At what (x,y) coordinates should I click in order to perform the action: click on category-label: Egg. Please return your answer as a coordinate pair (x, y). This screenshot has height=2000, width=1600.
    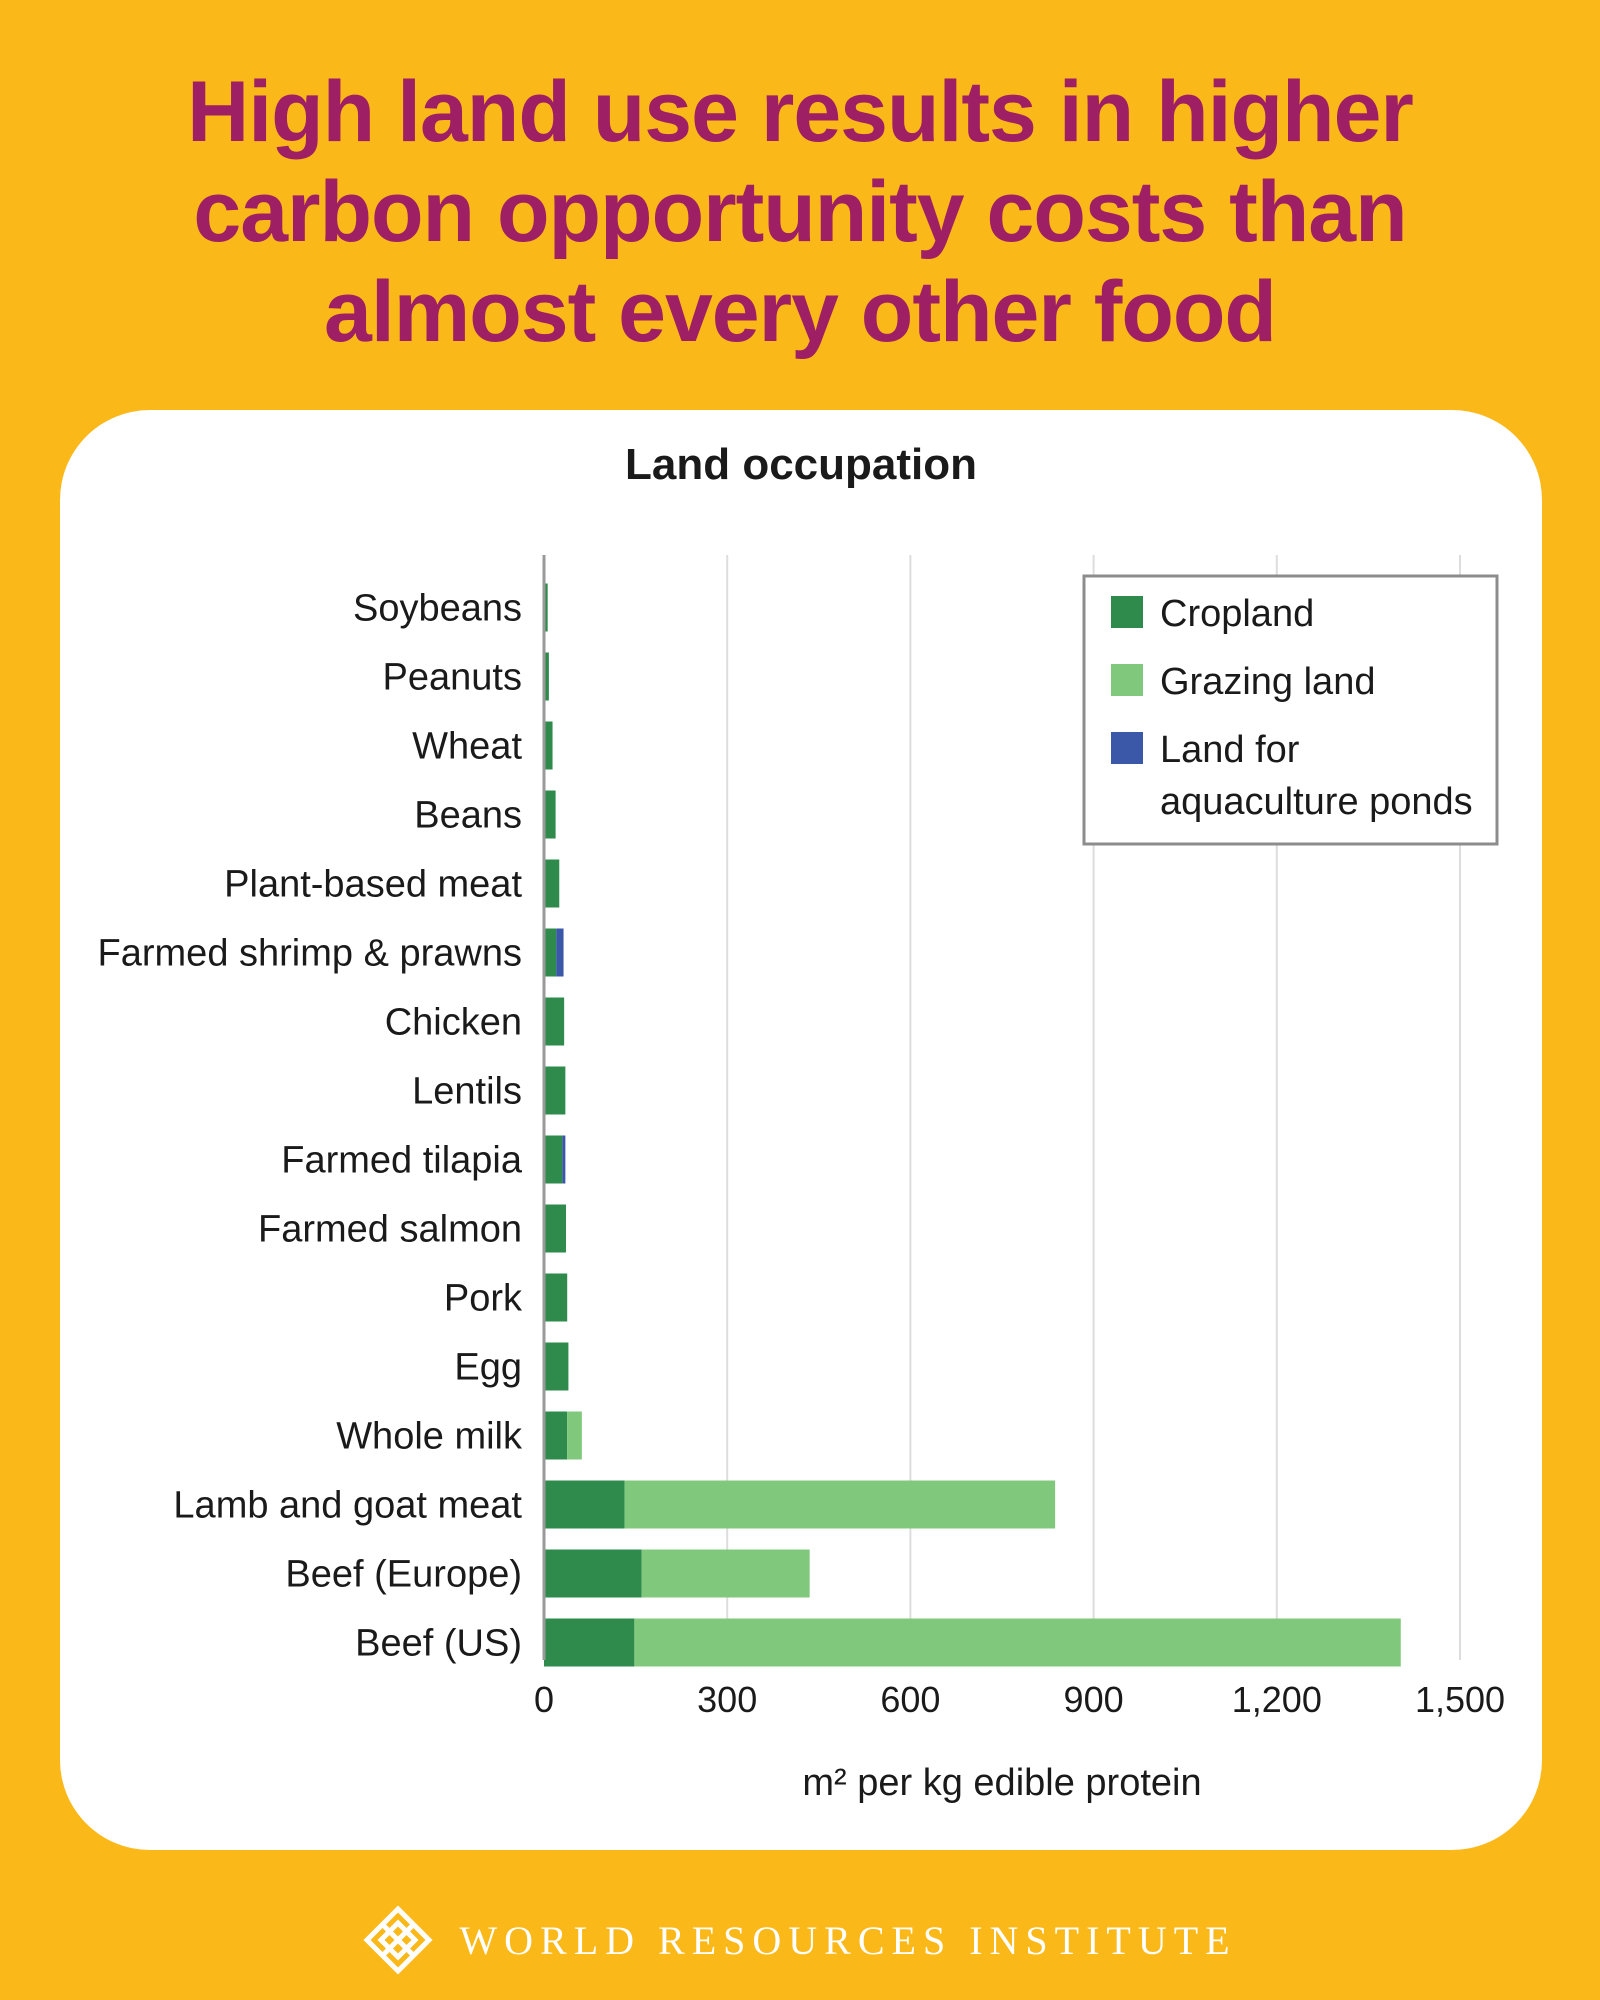
    Looking at the image, I should click on (488, 1368).